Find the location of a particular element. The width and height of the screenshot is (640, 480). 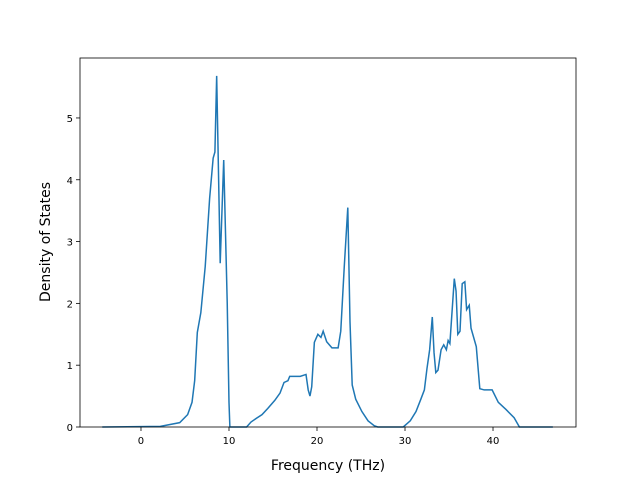

y-axis-title: Density of States is located at coordinates (46, 242).